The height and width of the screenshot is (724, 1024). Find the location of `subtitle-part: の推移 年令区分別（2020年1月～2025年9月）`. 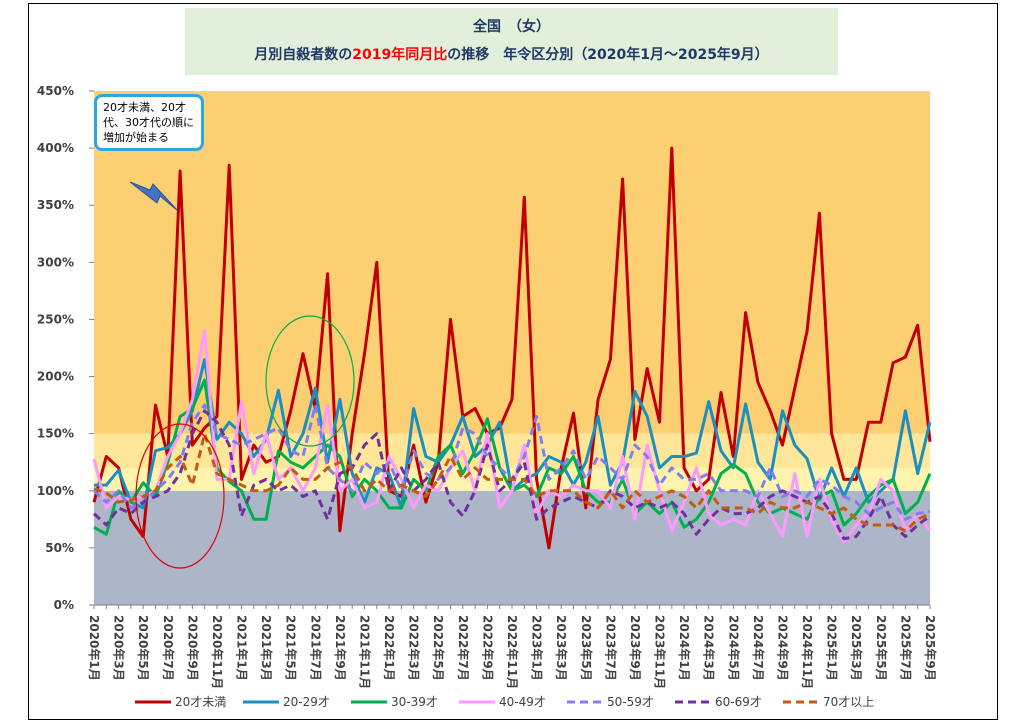

subtitle-part: の推移 年令区分別（2020年1月～2025年9月） is located at coordinates (608, 55).